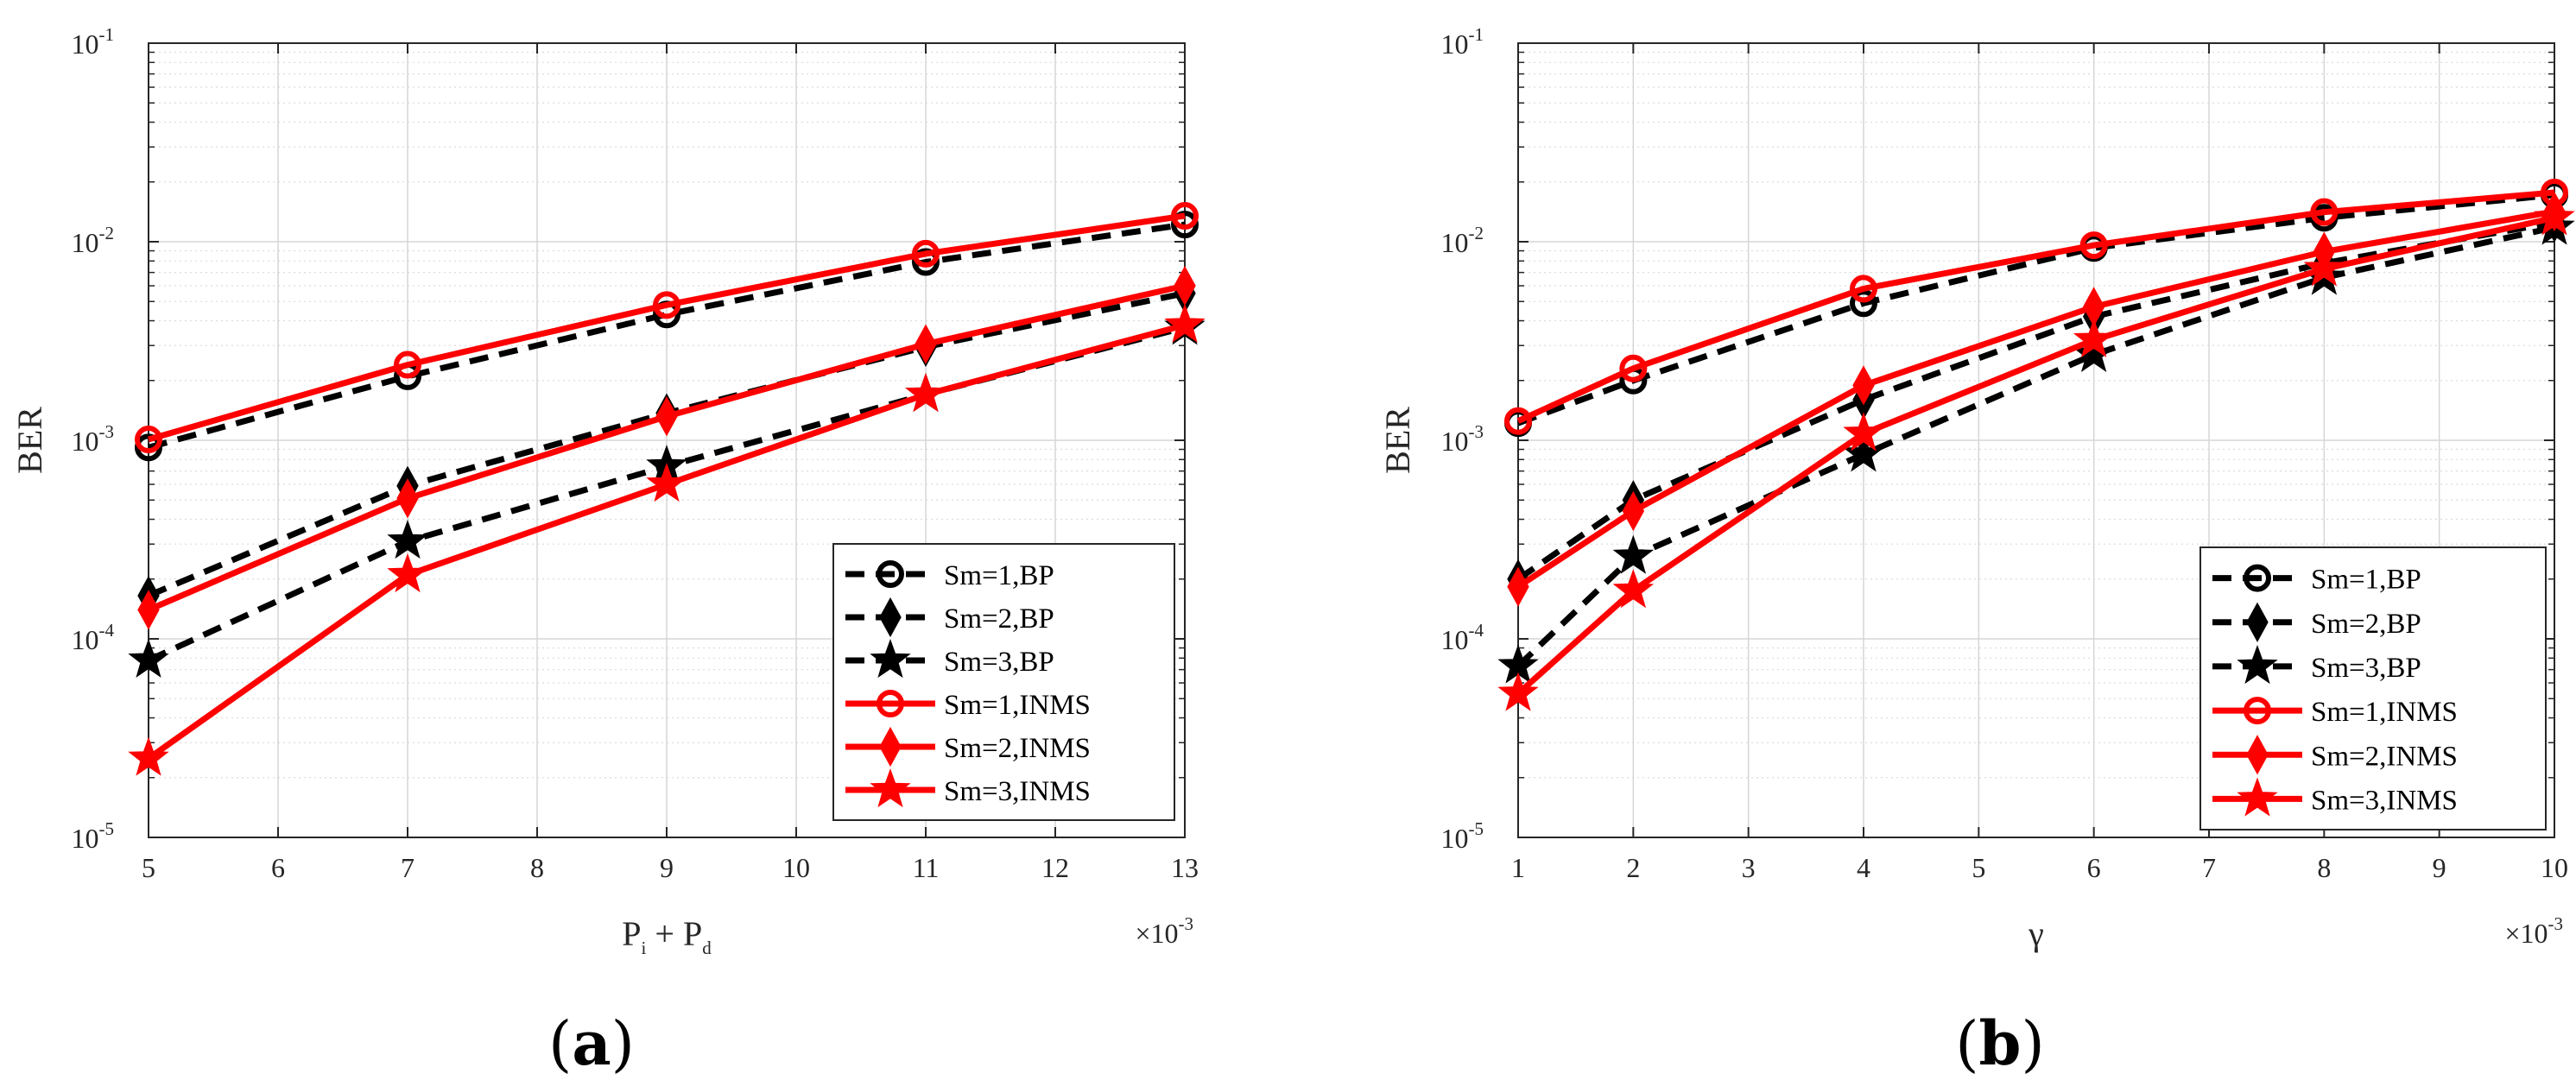 The image size is (2576, 1080). I want to click on y-tick-label: 10⁻², so click(93, 241).